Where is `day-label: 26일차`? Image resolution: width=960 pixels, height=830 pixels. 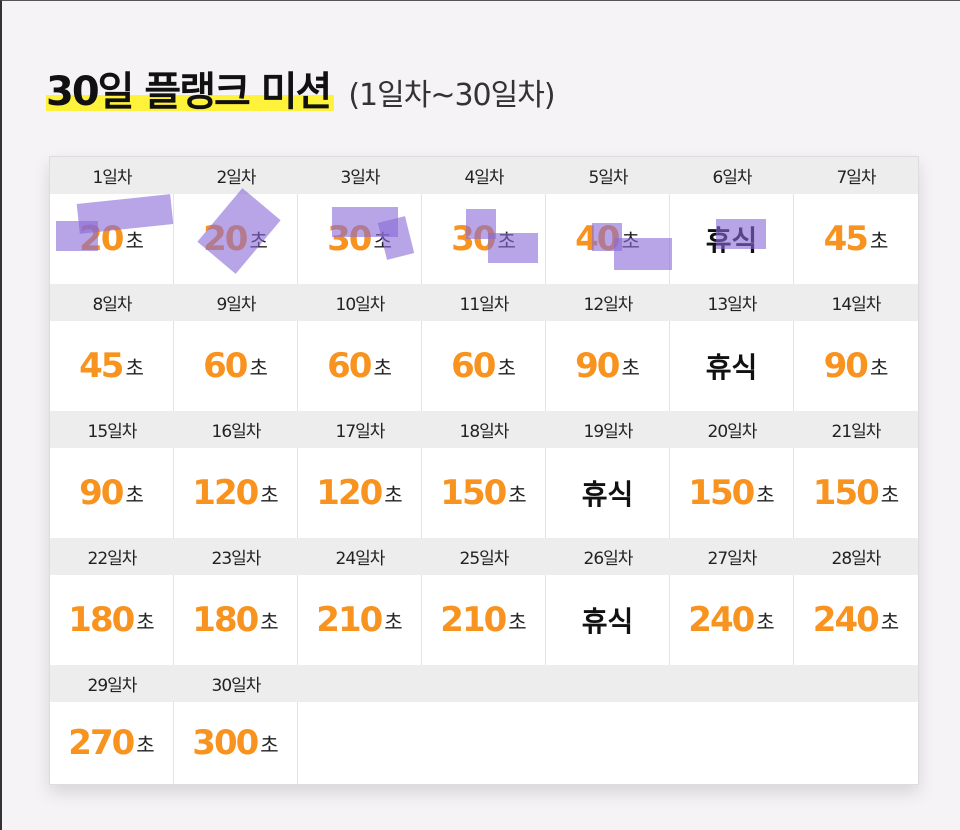
day-label: 26일차 is located at coordinates (608, 559).